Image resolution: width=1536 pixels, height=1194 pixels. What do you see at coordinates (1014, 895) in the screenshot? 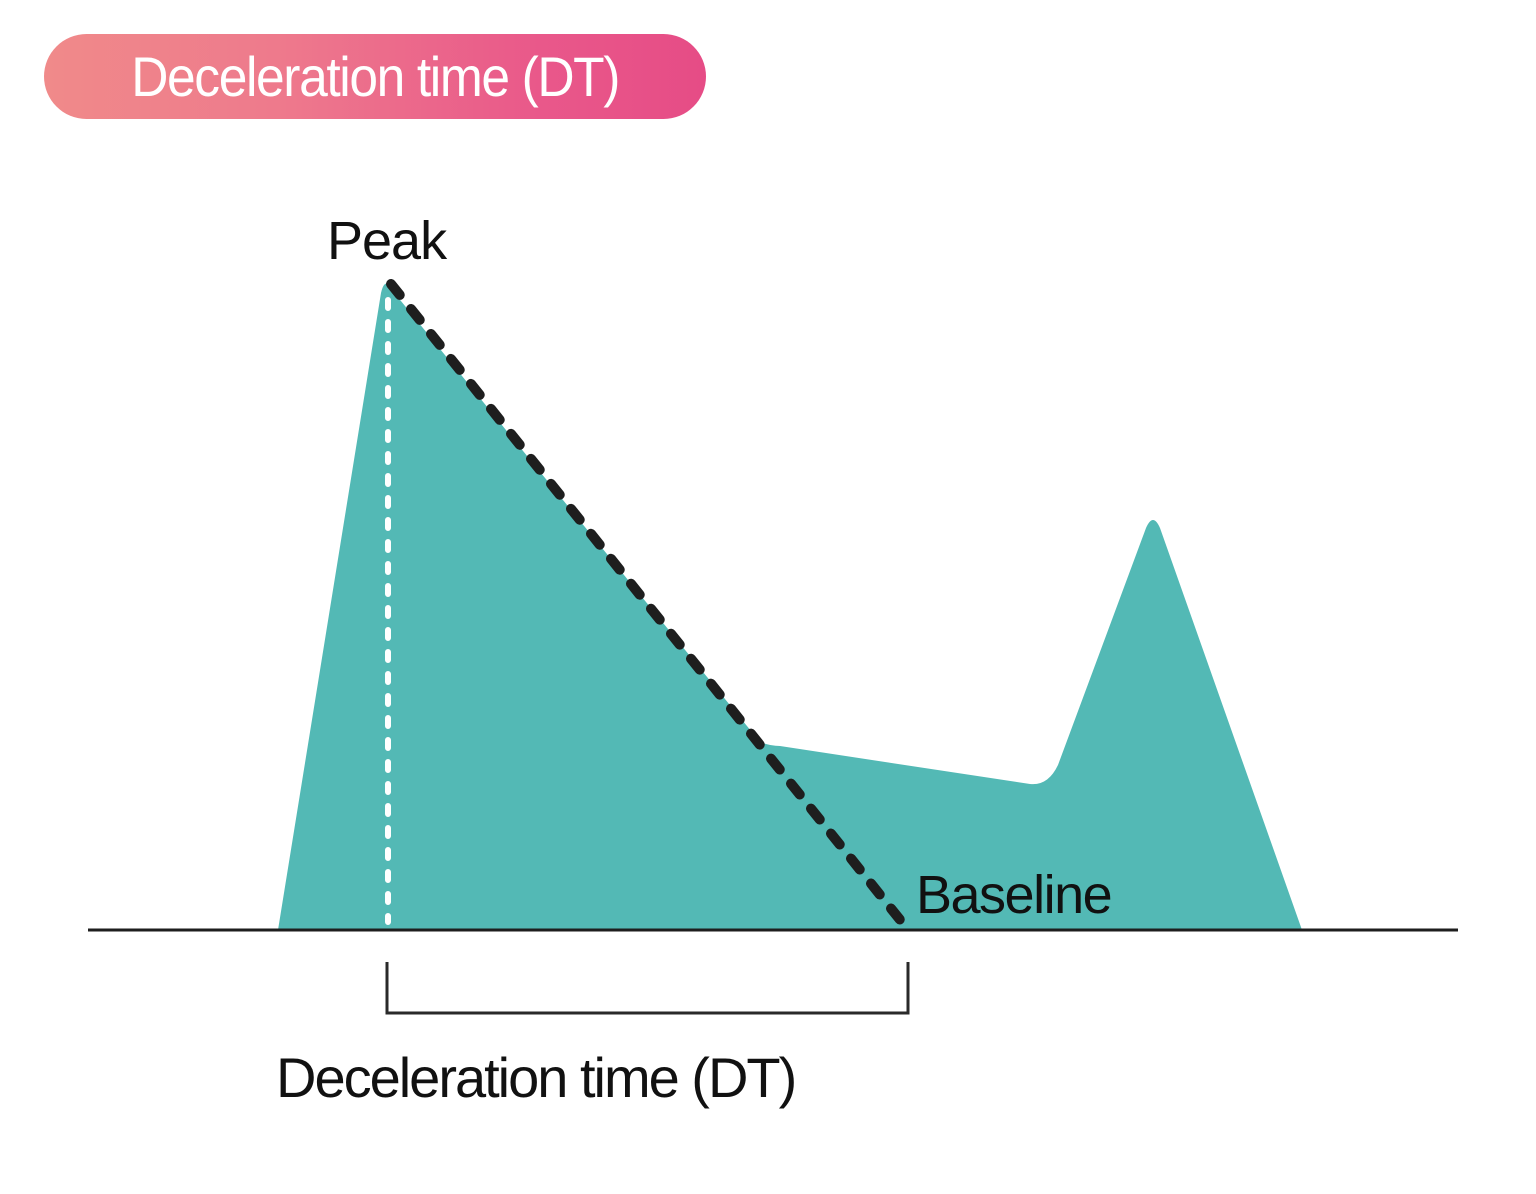
I see `baseline-label: Baseline` at bounding box center [1014, 895].